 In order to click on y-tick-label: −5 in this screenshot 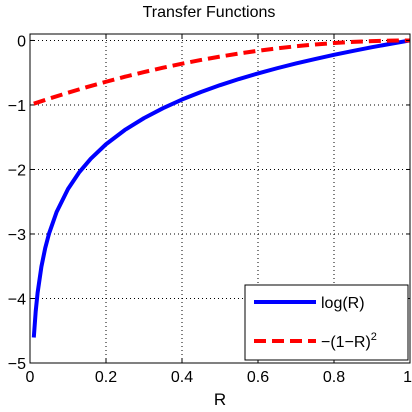, I will do `click(17, 364)`.